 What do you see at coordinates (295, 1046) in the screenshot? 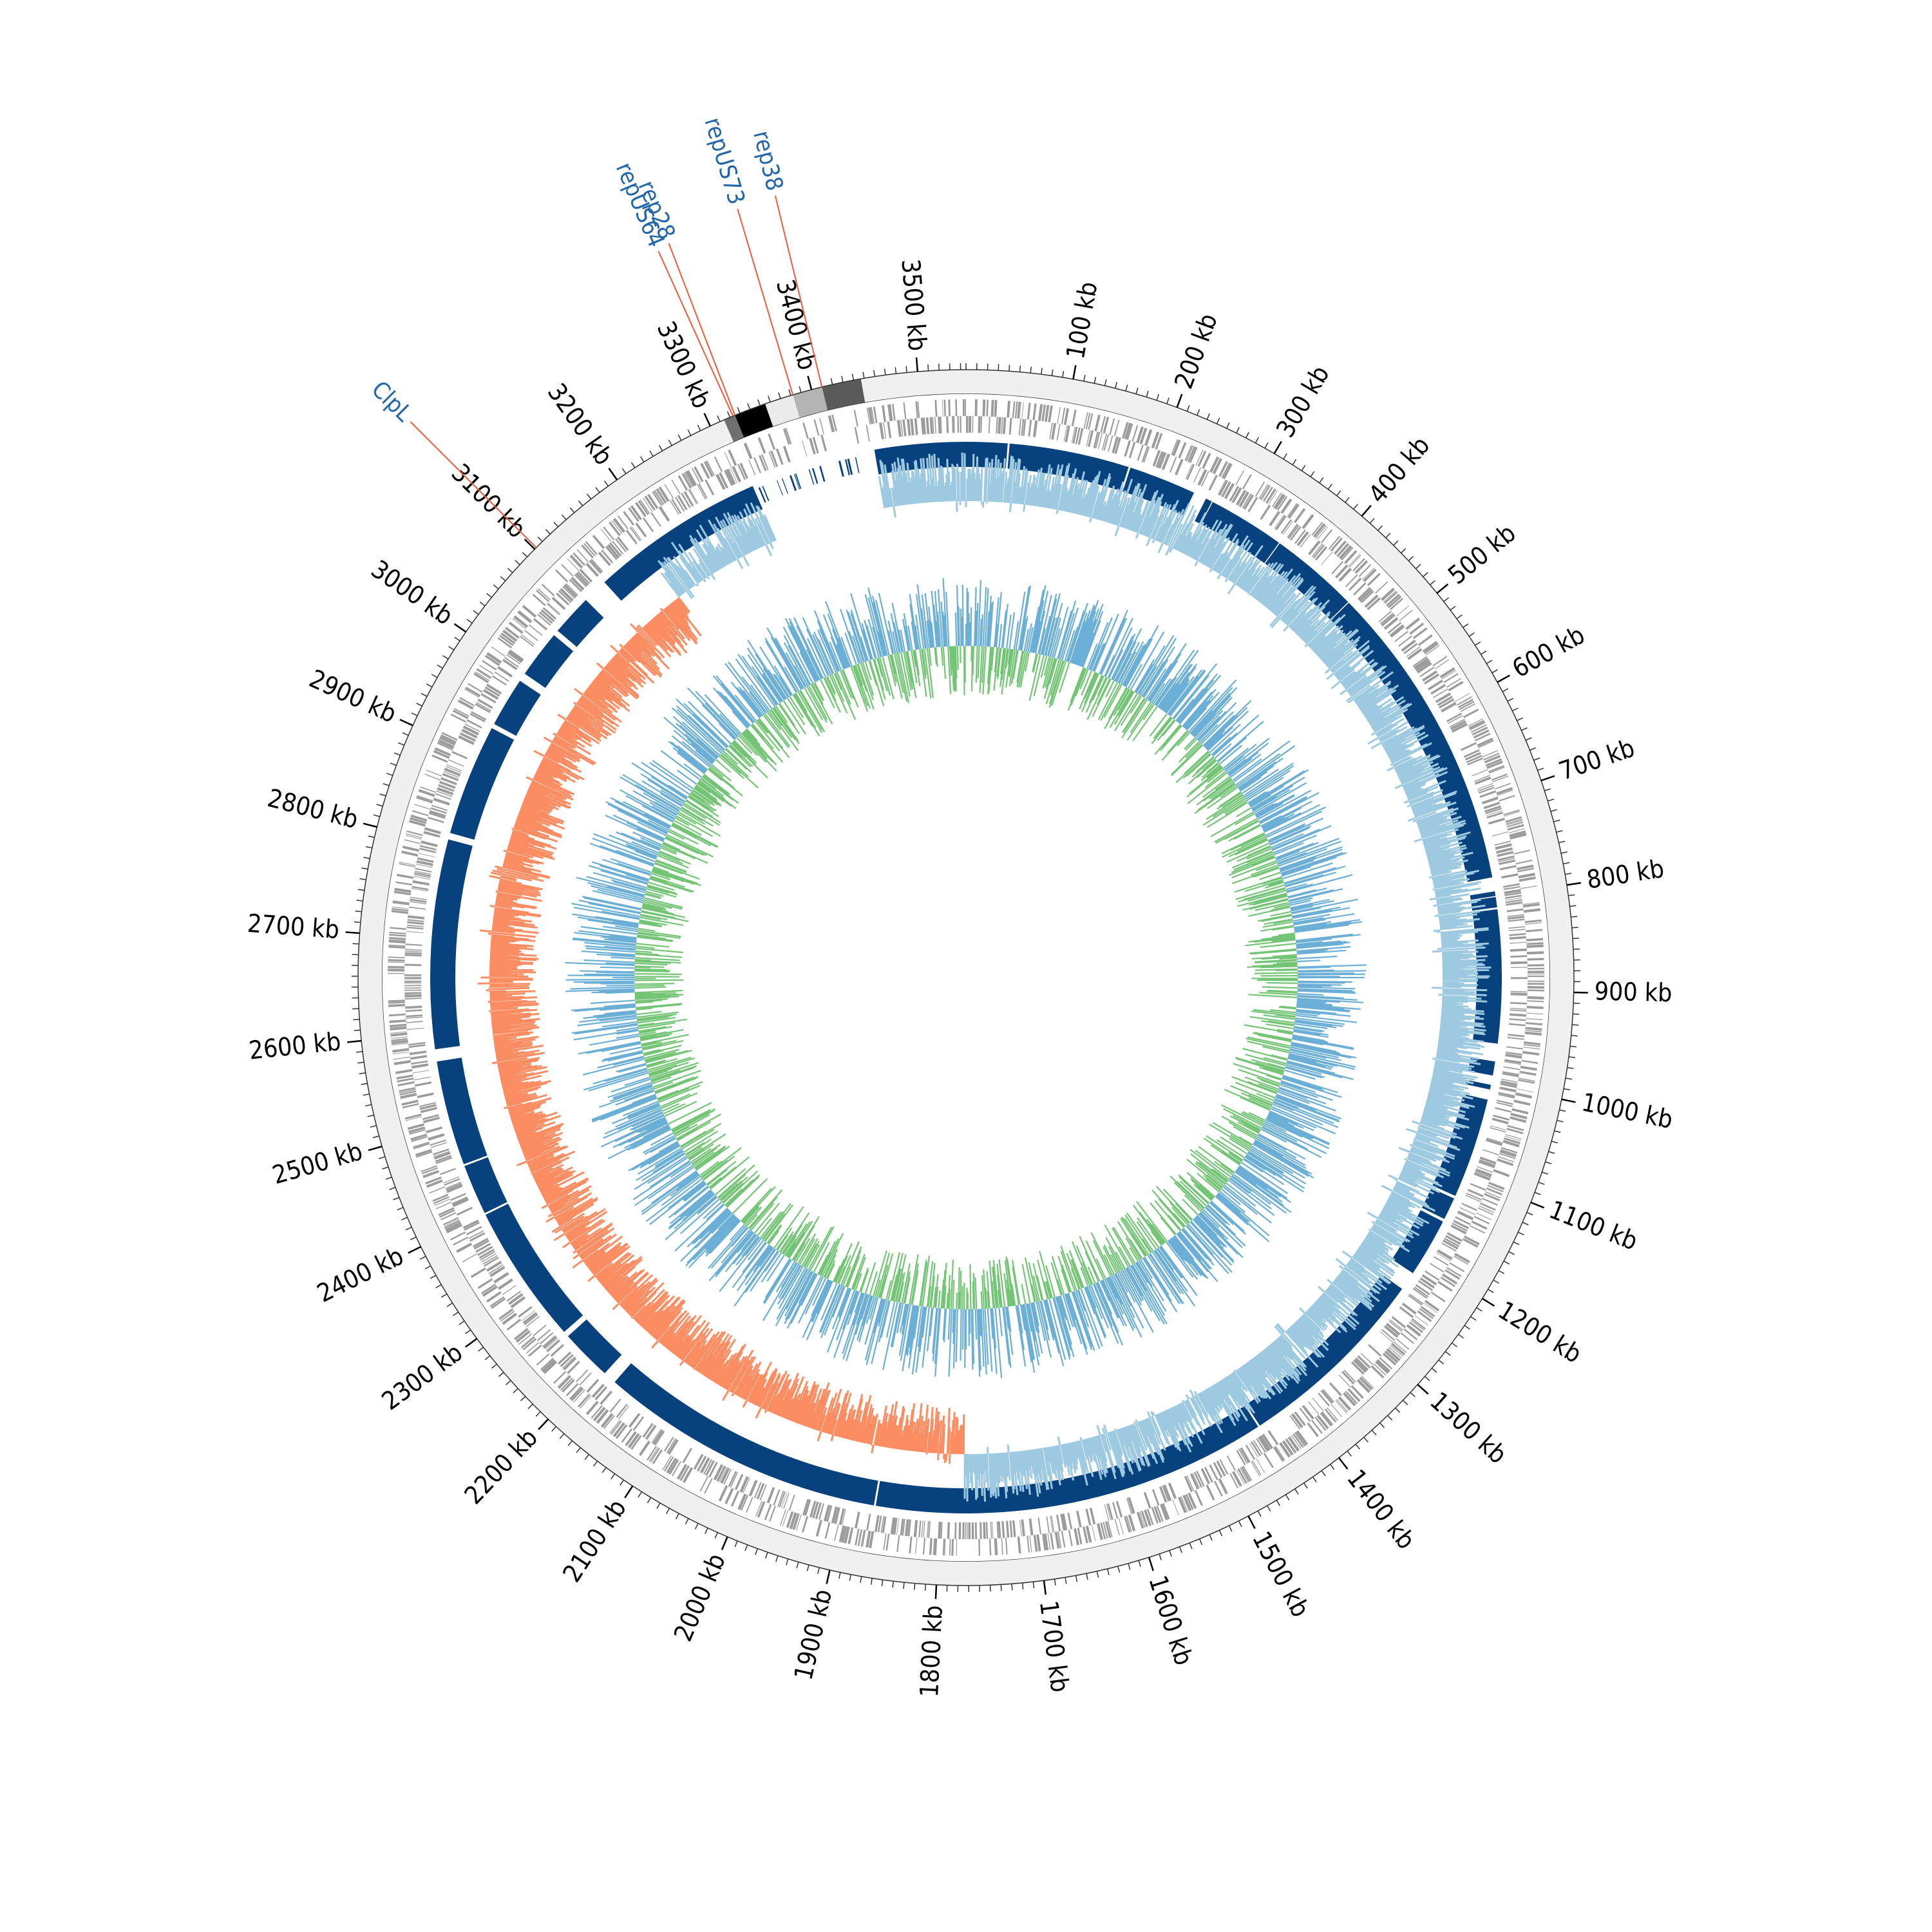
I see `tick-label: 2600 kb` at bounding box center [295, 1046].